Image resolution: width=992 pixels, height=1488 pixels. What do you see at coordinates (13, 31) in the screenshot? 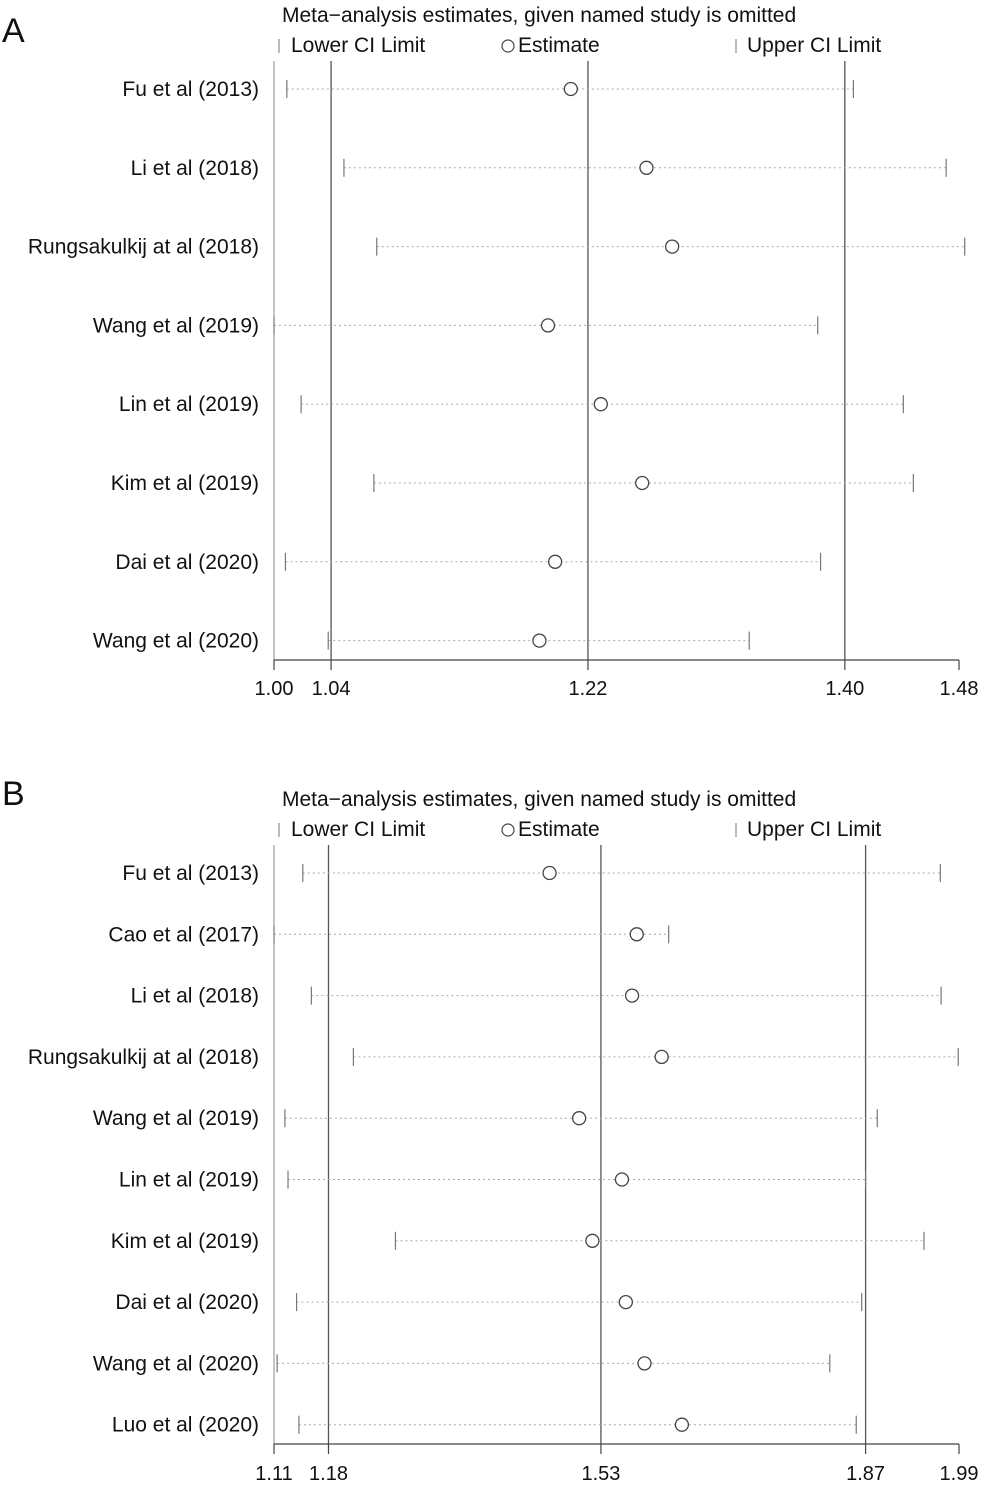
I see `panel-label: A` at bounding box center [13, 31].